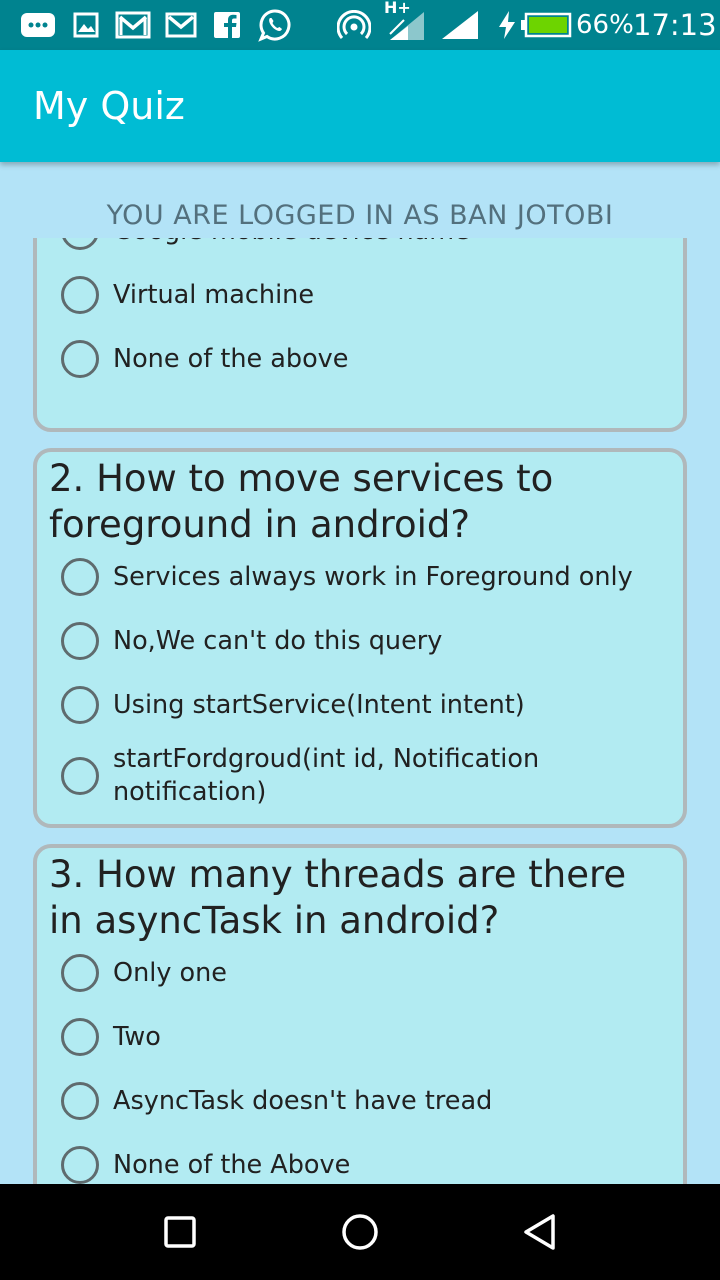 The image size is (720, 1280). I want to click on back-icon, so click(540, 1232).